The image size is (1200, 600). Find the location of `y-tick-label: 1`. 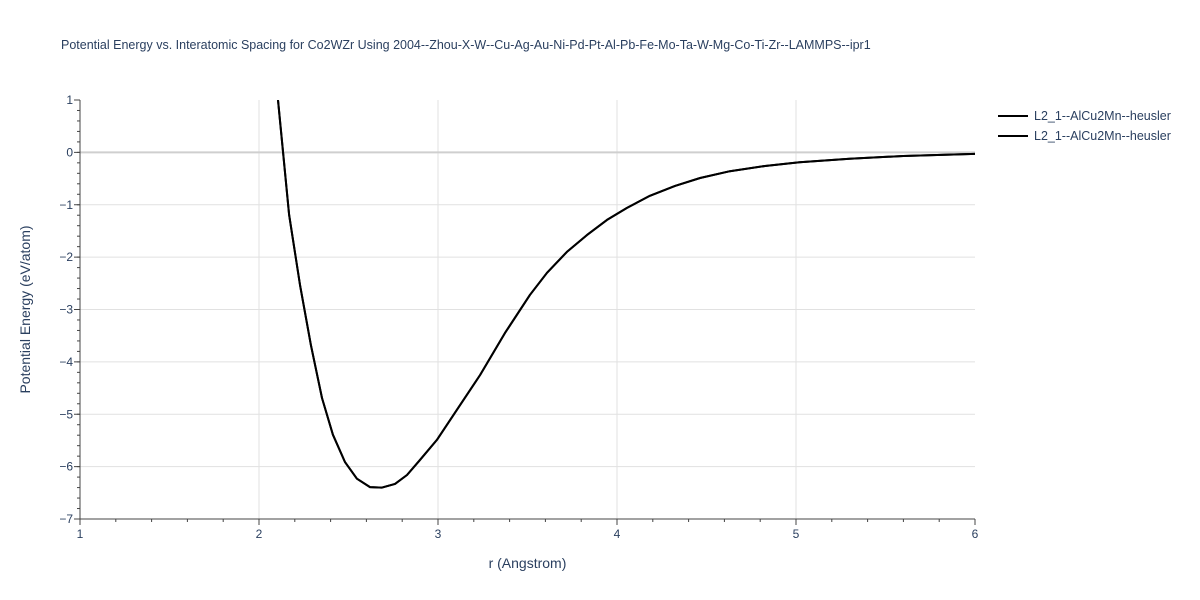

y-tick-label: 1 is located at coordinates (69, 100).